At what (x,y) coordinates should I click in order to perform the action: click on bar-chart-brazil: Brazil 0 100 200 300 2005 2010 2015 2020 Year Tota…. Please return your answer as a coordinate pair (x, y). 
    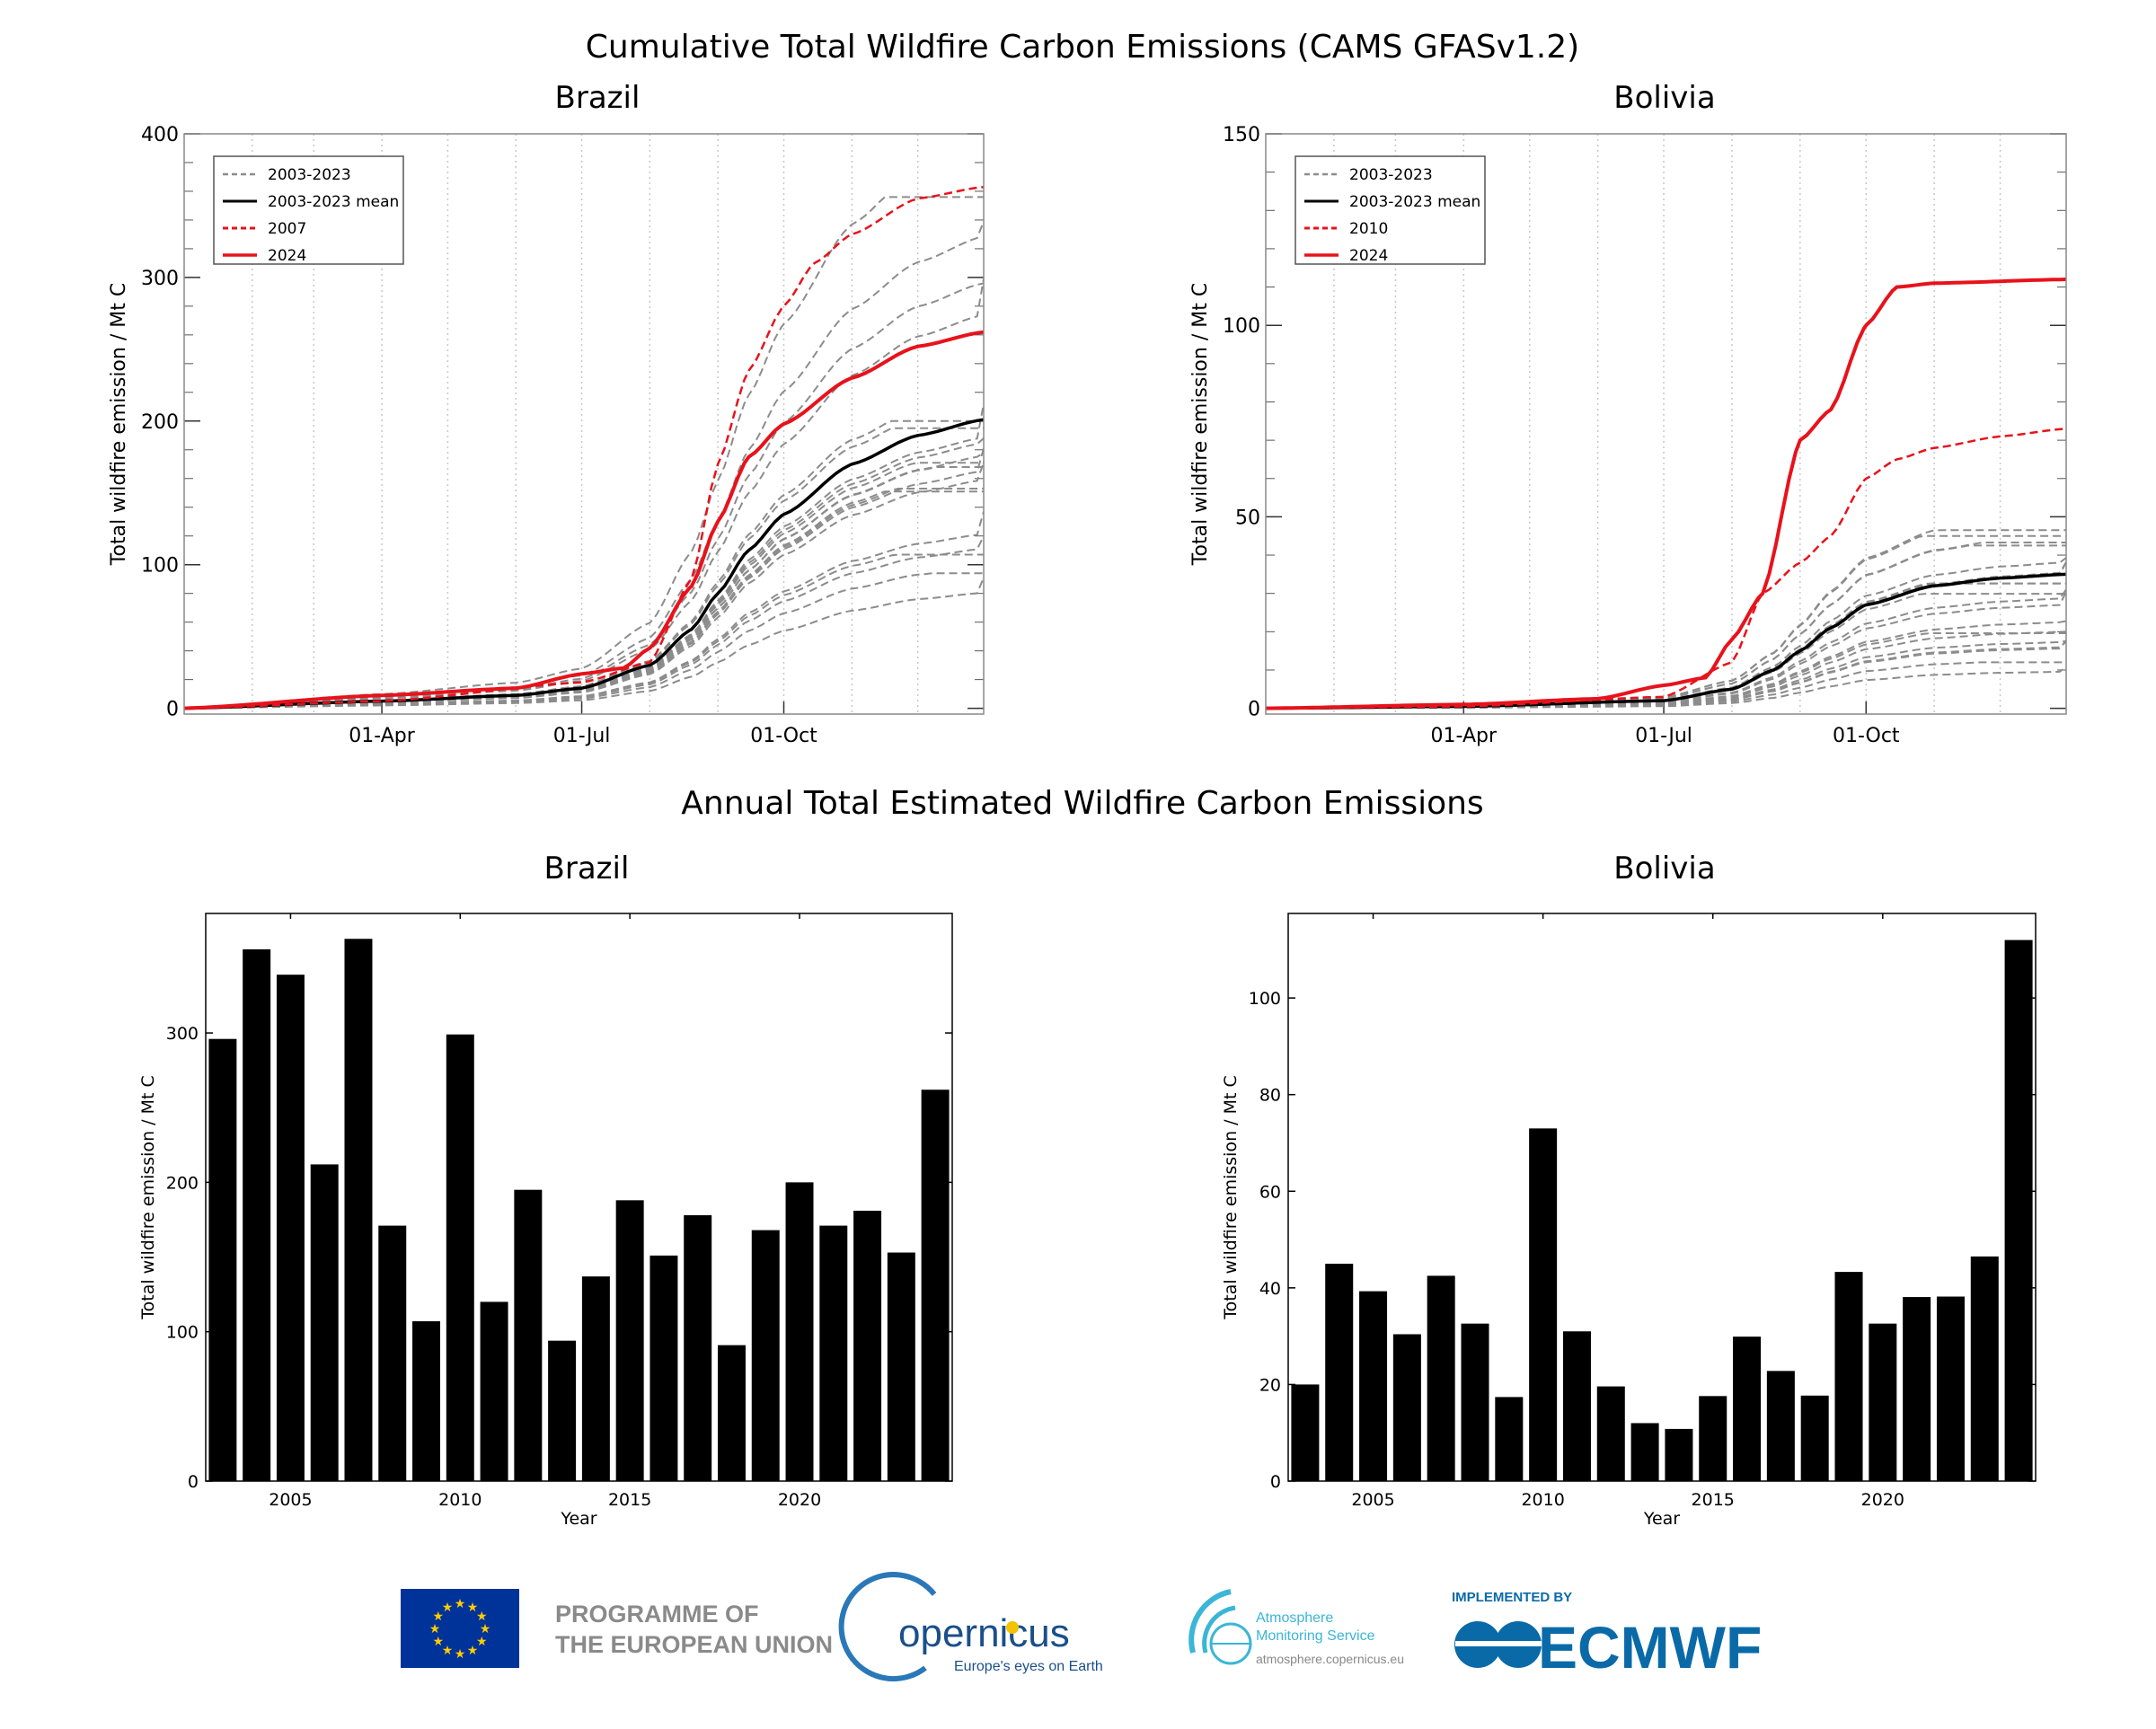
    Looking at the image, I should click on (545, 1190).